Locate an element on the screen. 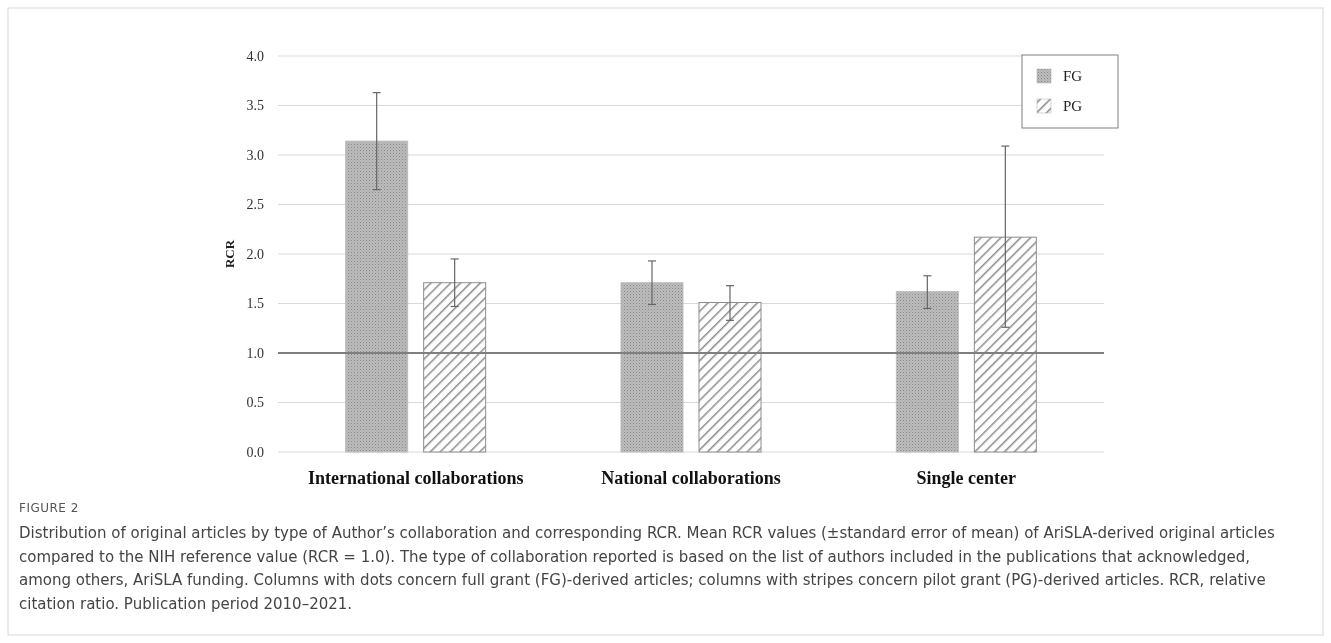 This screenshot has width=1331, height=643. y-tick-label: 2.5 is located at coordinates (255, 205).